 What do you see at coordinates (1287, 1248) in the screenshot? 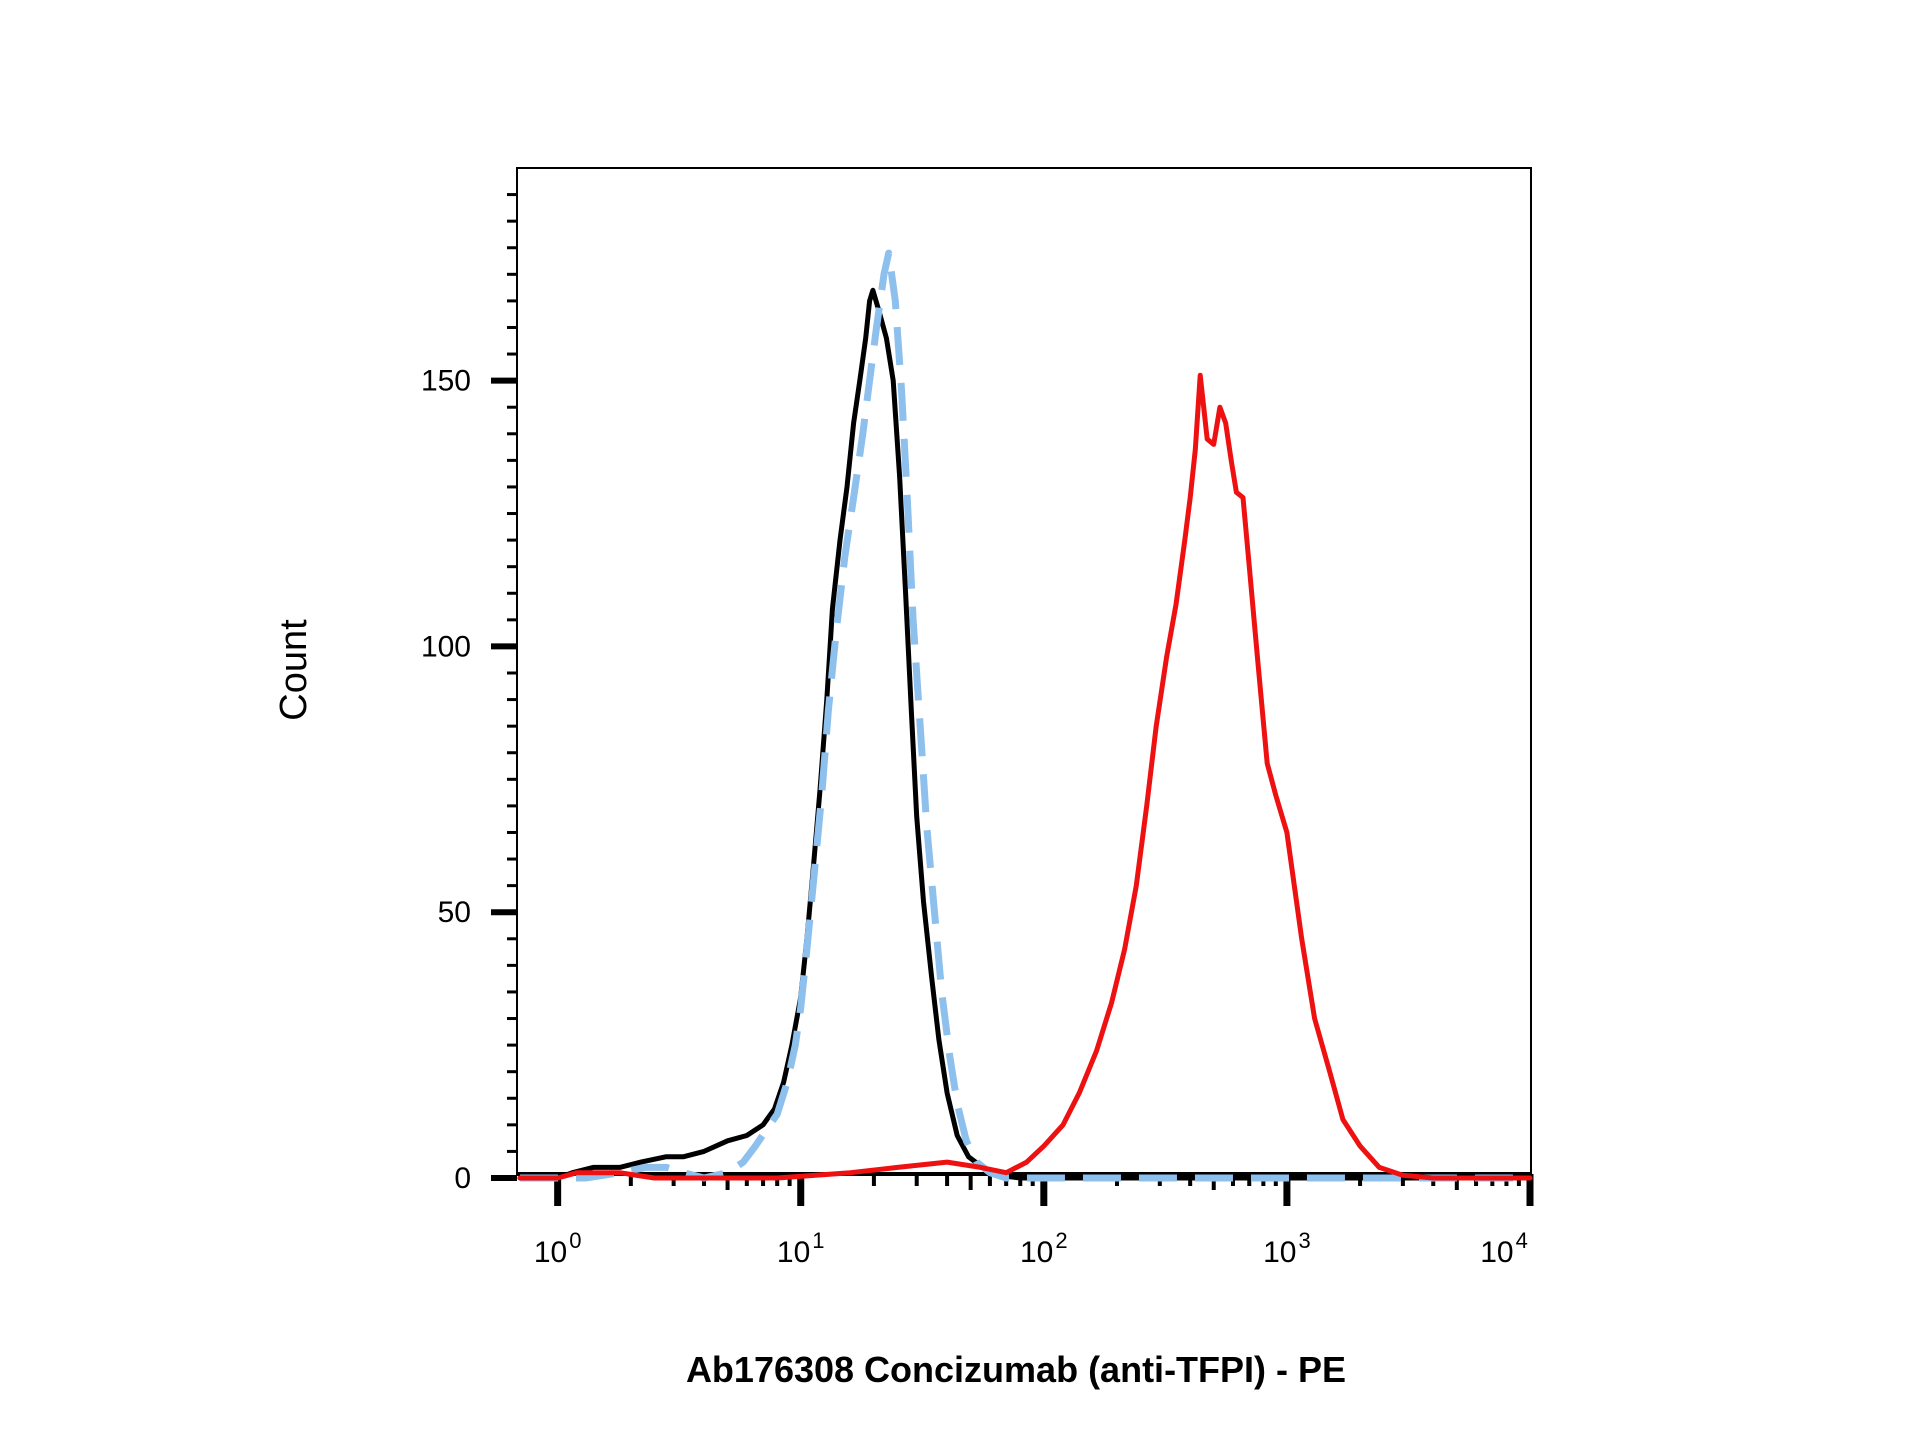
I see `x-tick-label: 10³` at bounding box center [1287, 1248].